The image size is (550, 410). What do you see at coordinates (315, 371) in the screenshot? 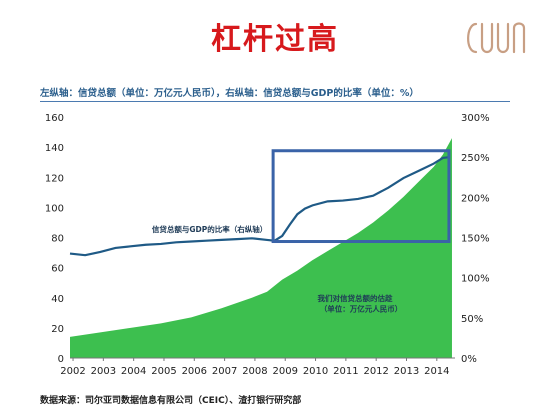
I see `x-tick-label: 2010` at bounding box center [315, 371].